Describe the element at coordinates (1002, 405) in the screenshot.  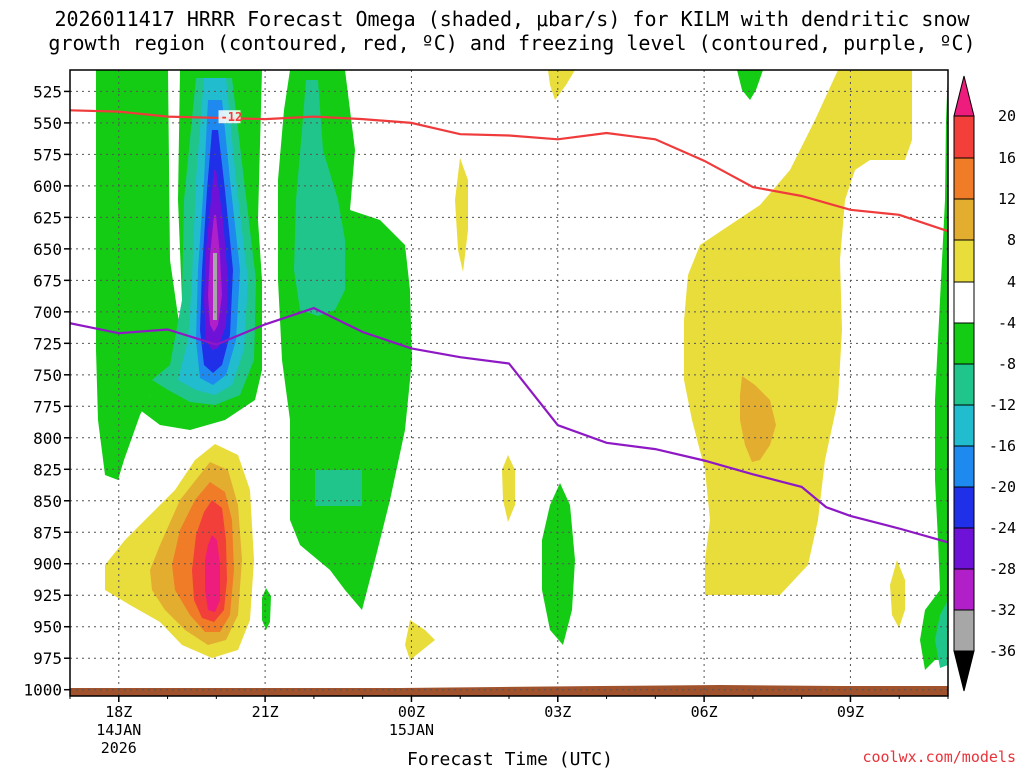
I see `colorbar-label--12: -12` at that location.